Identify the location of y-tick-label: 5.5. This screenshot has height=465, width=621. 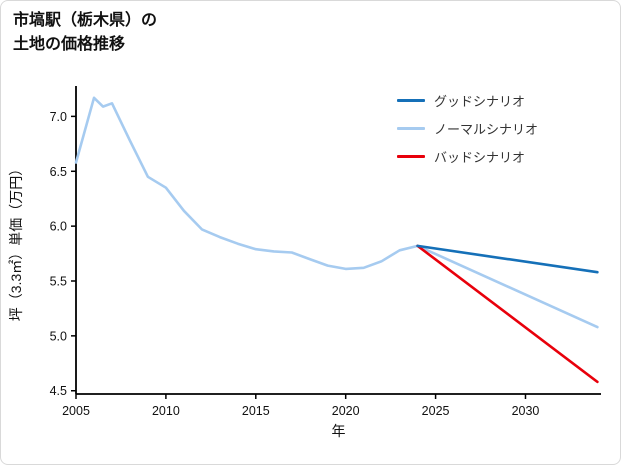
(58, 281).